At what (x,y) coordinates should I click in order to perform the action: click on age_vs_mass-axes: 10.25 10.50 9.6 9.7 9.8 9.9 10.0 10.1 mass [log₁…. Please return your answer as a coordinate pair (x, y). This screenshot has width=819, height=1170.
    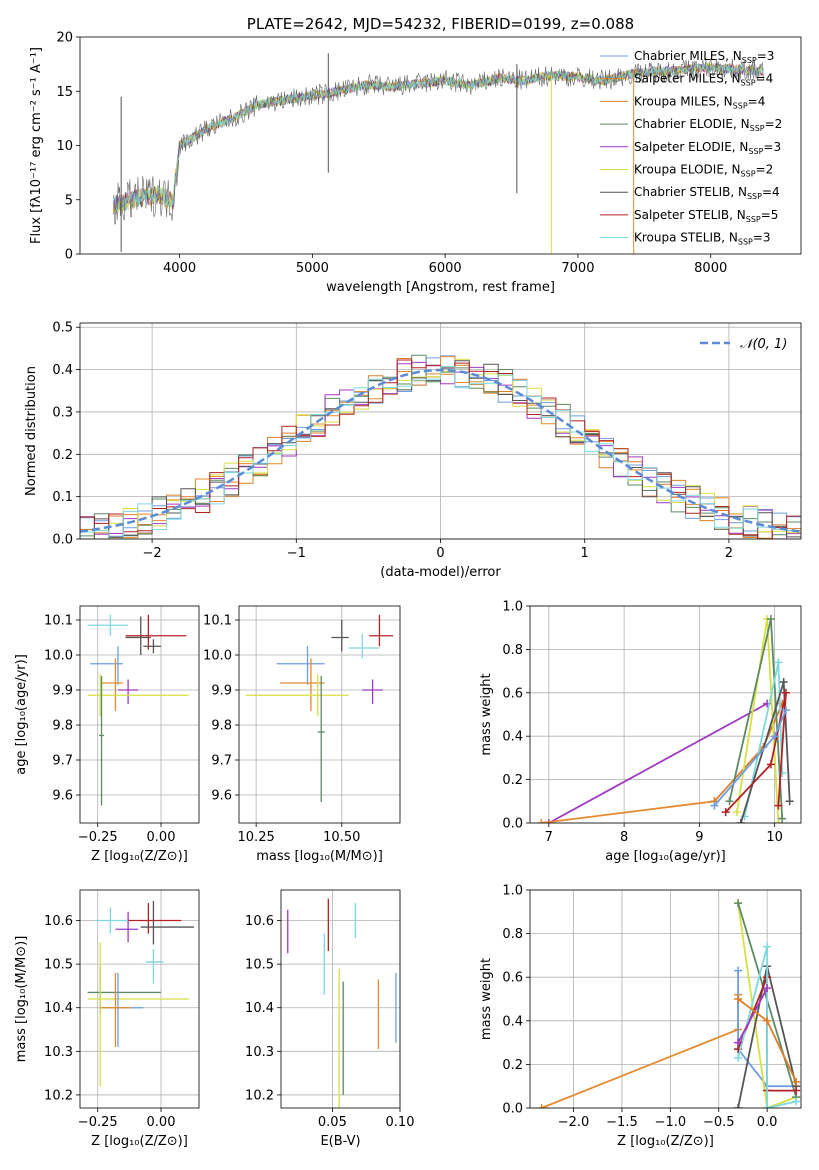
    Looking at the image, I should click on (302, 734).